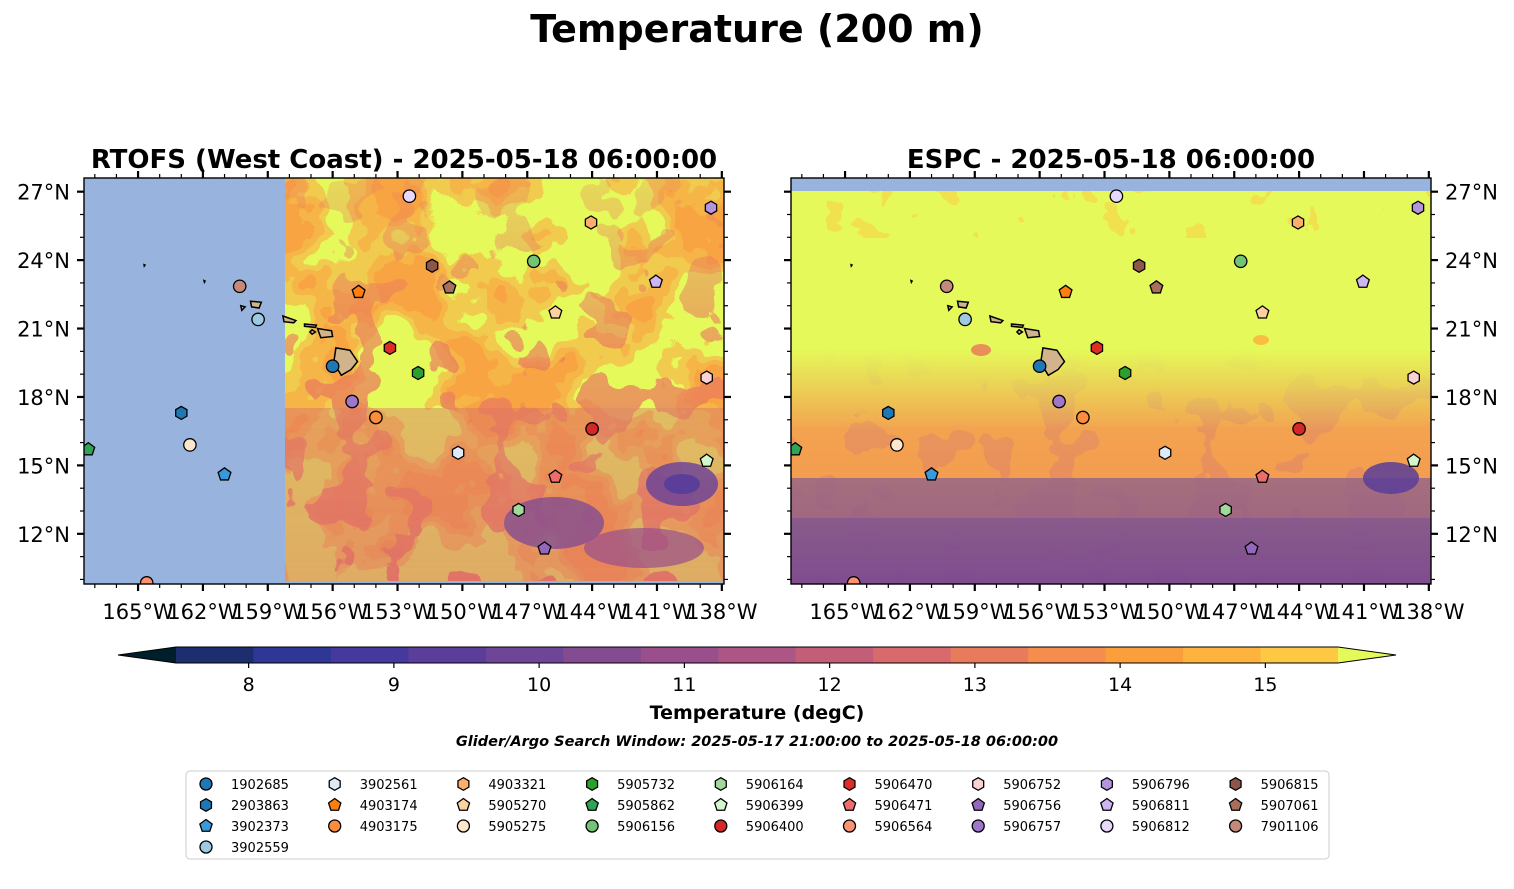 The height and width of the screenshot is (889, 1514). Describe the element at coordinates (775, 827) in the screenshot. I see `legend-label-5906400: 5906400` at that location.